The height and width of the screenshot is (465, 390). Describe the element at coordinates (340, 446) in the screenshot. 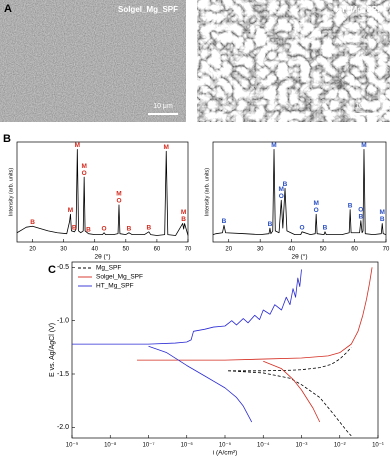

I see `x-tick-label: 10⁻²` at that location.